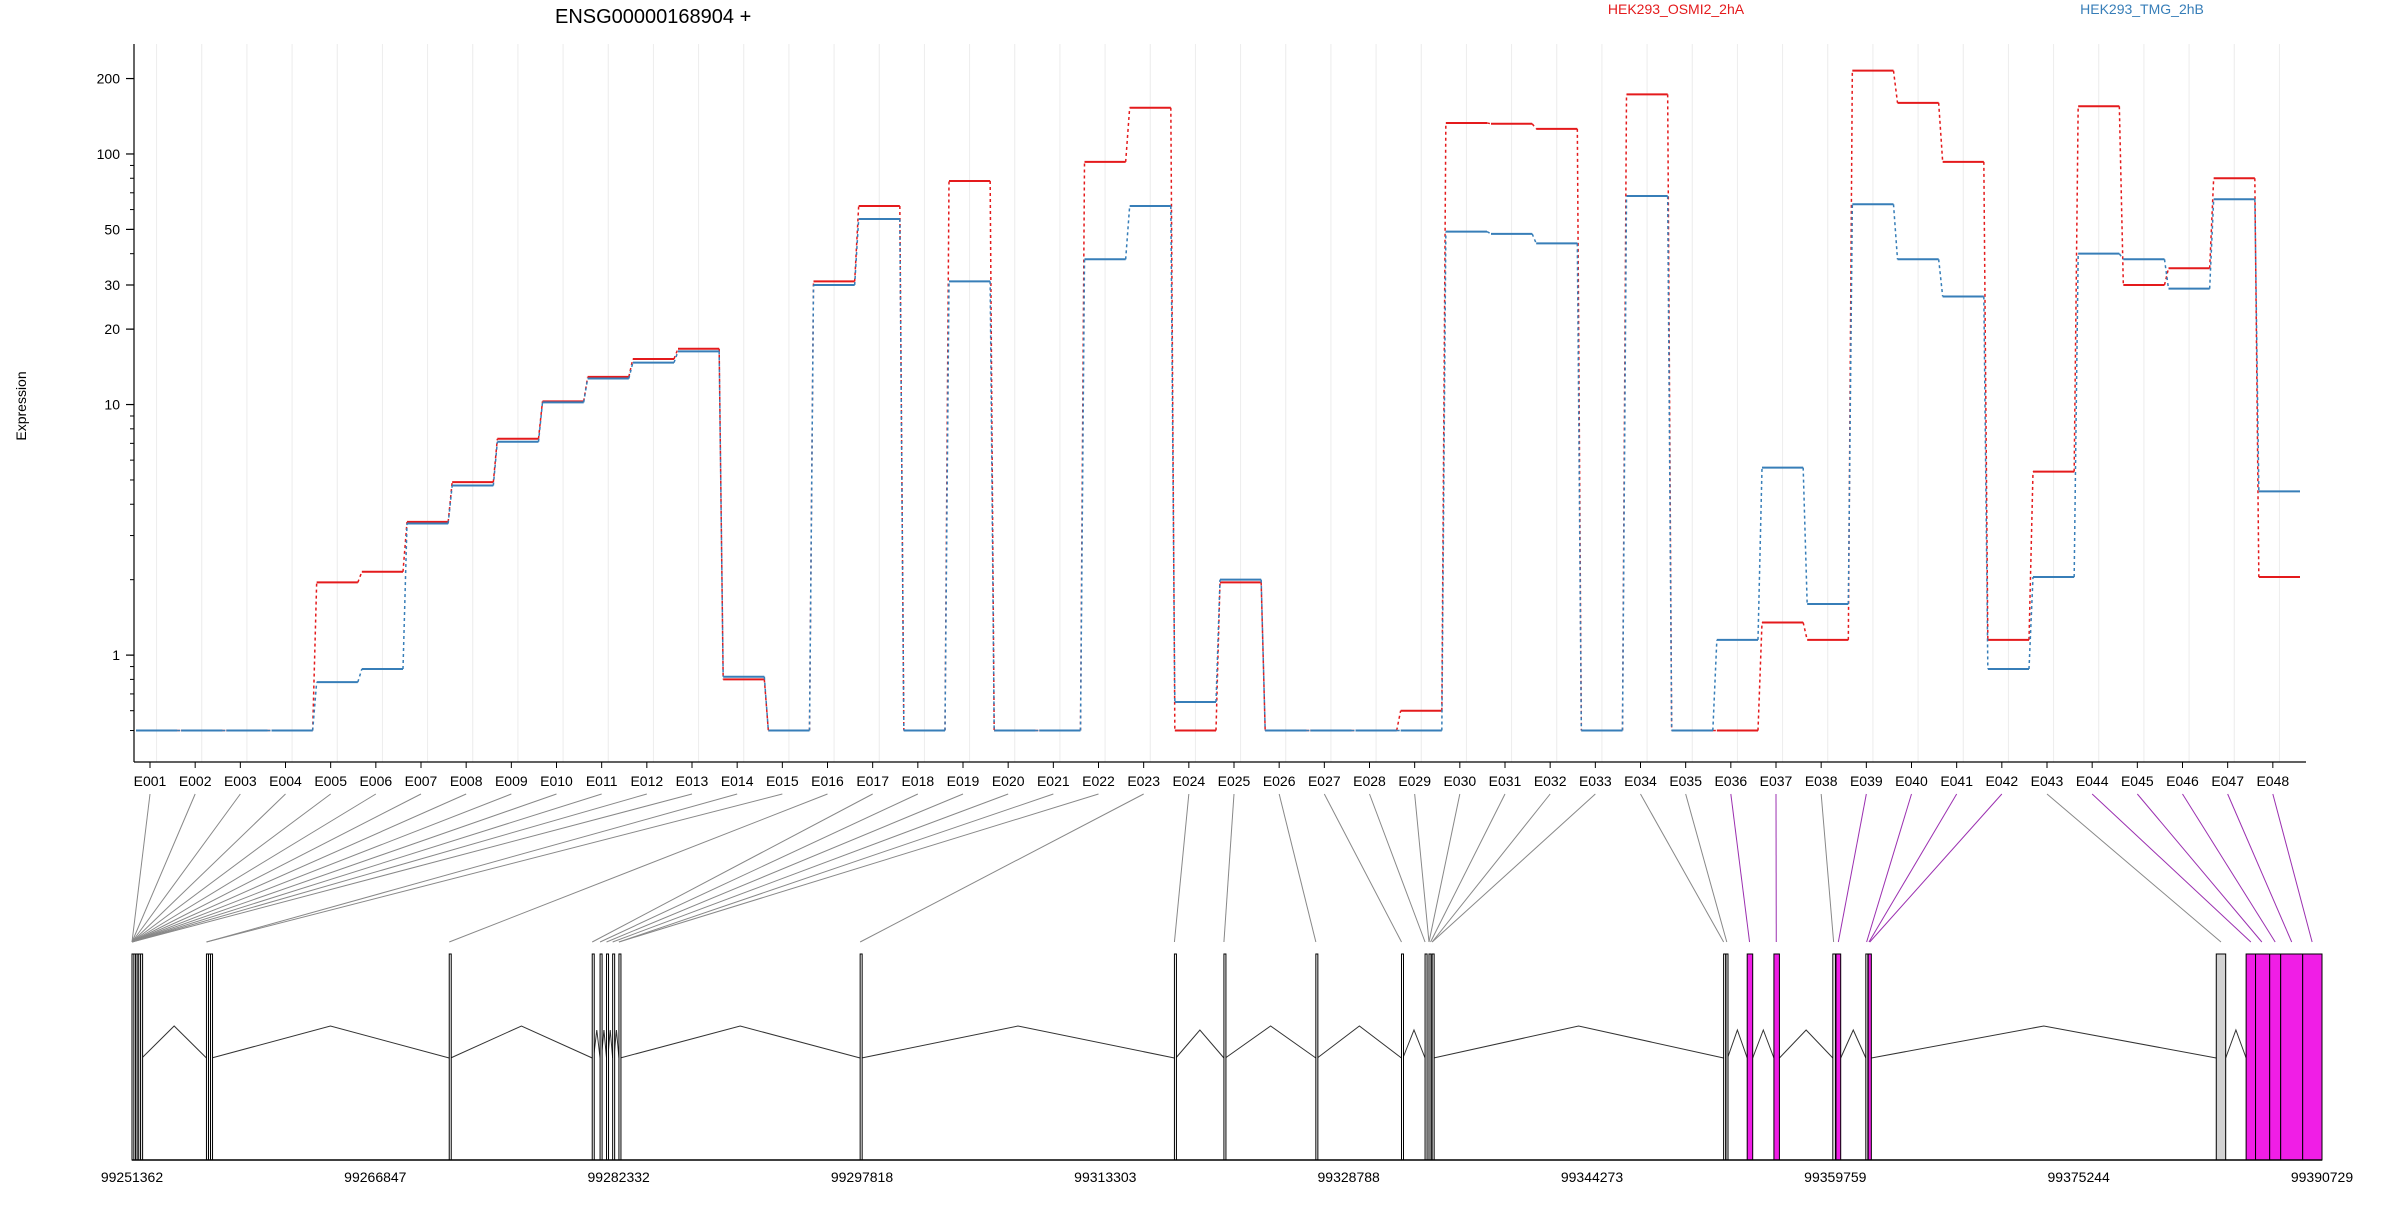 The height and width of the screenshot is (1205, 2400). I want to click on x-tick-label: E046, so click(2182, 781).